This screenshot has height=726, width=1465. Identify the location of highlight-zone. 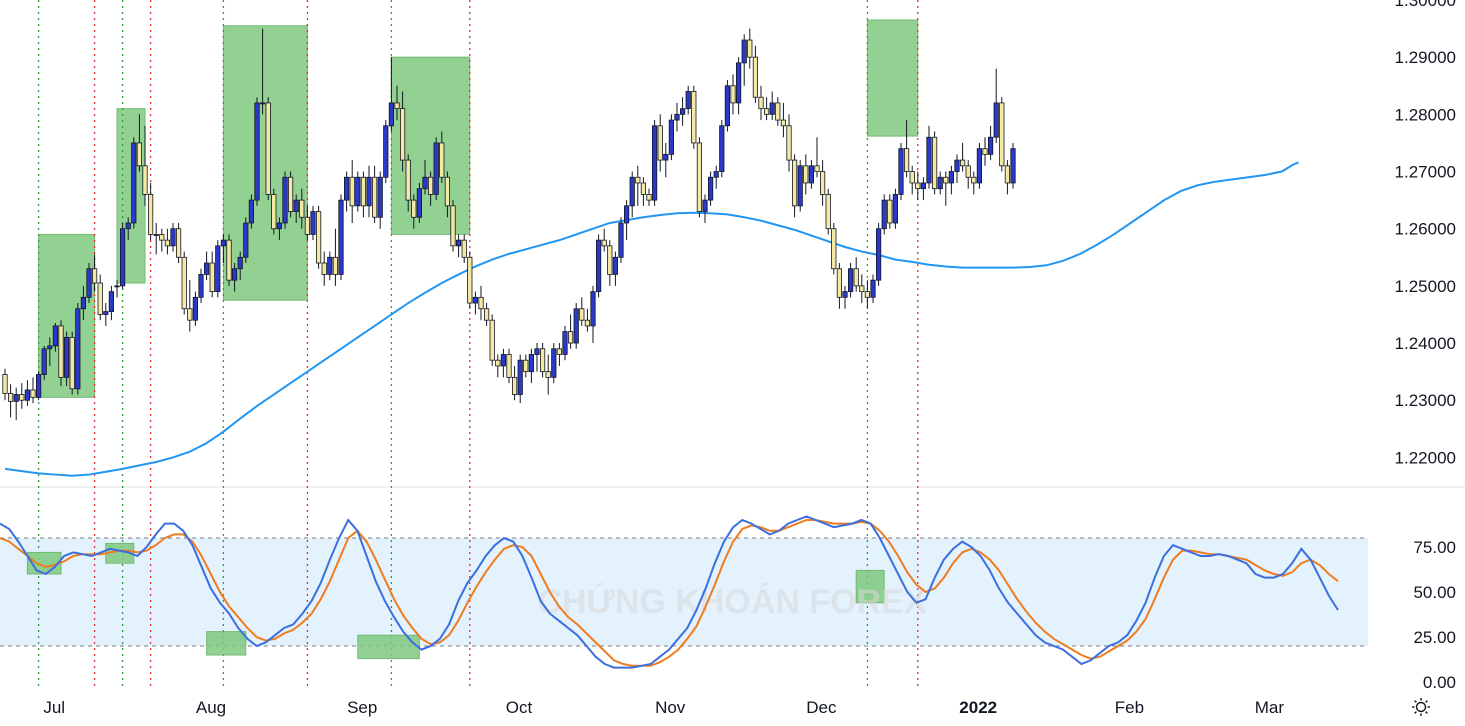
(892, 78).